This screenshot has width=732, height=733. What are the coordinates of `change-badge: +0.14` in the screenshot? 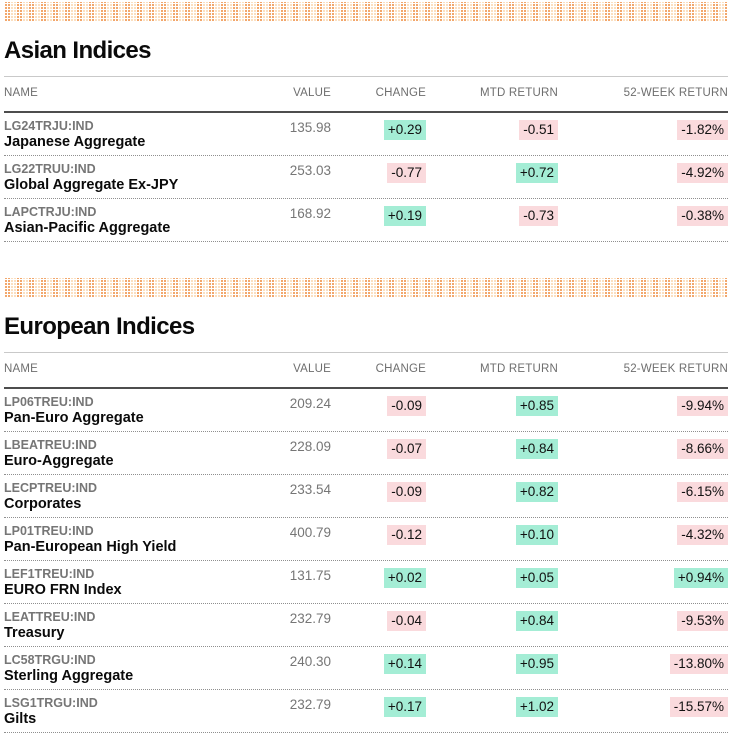 It's located at (404, 664).